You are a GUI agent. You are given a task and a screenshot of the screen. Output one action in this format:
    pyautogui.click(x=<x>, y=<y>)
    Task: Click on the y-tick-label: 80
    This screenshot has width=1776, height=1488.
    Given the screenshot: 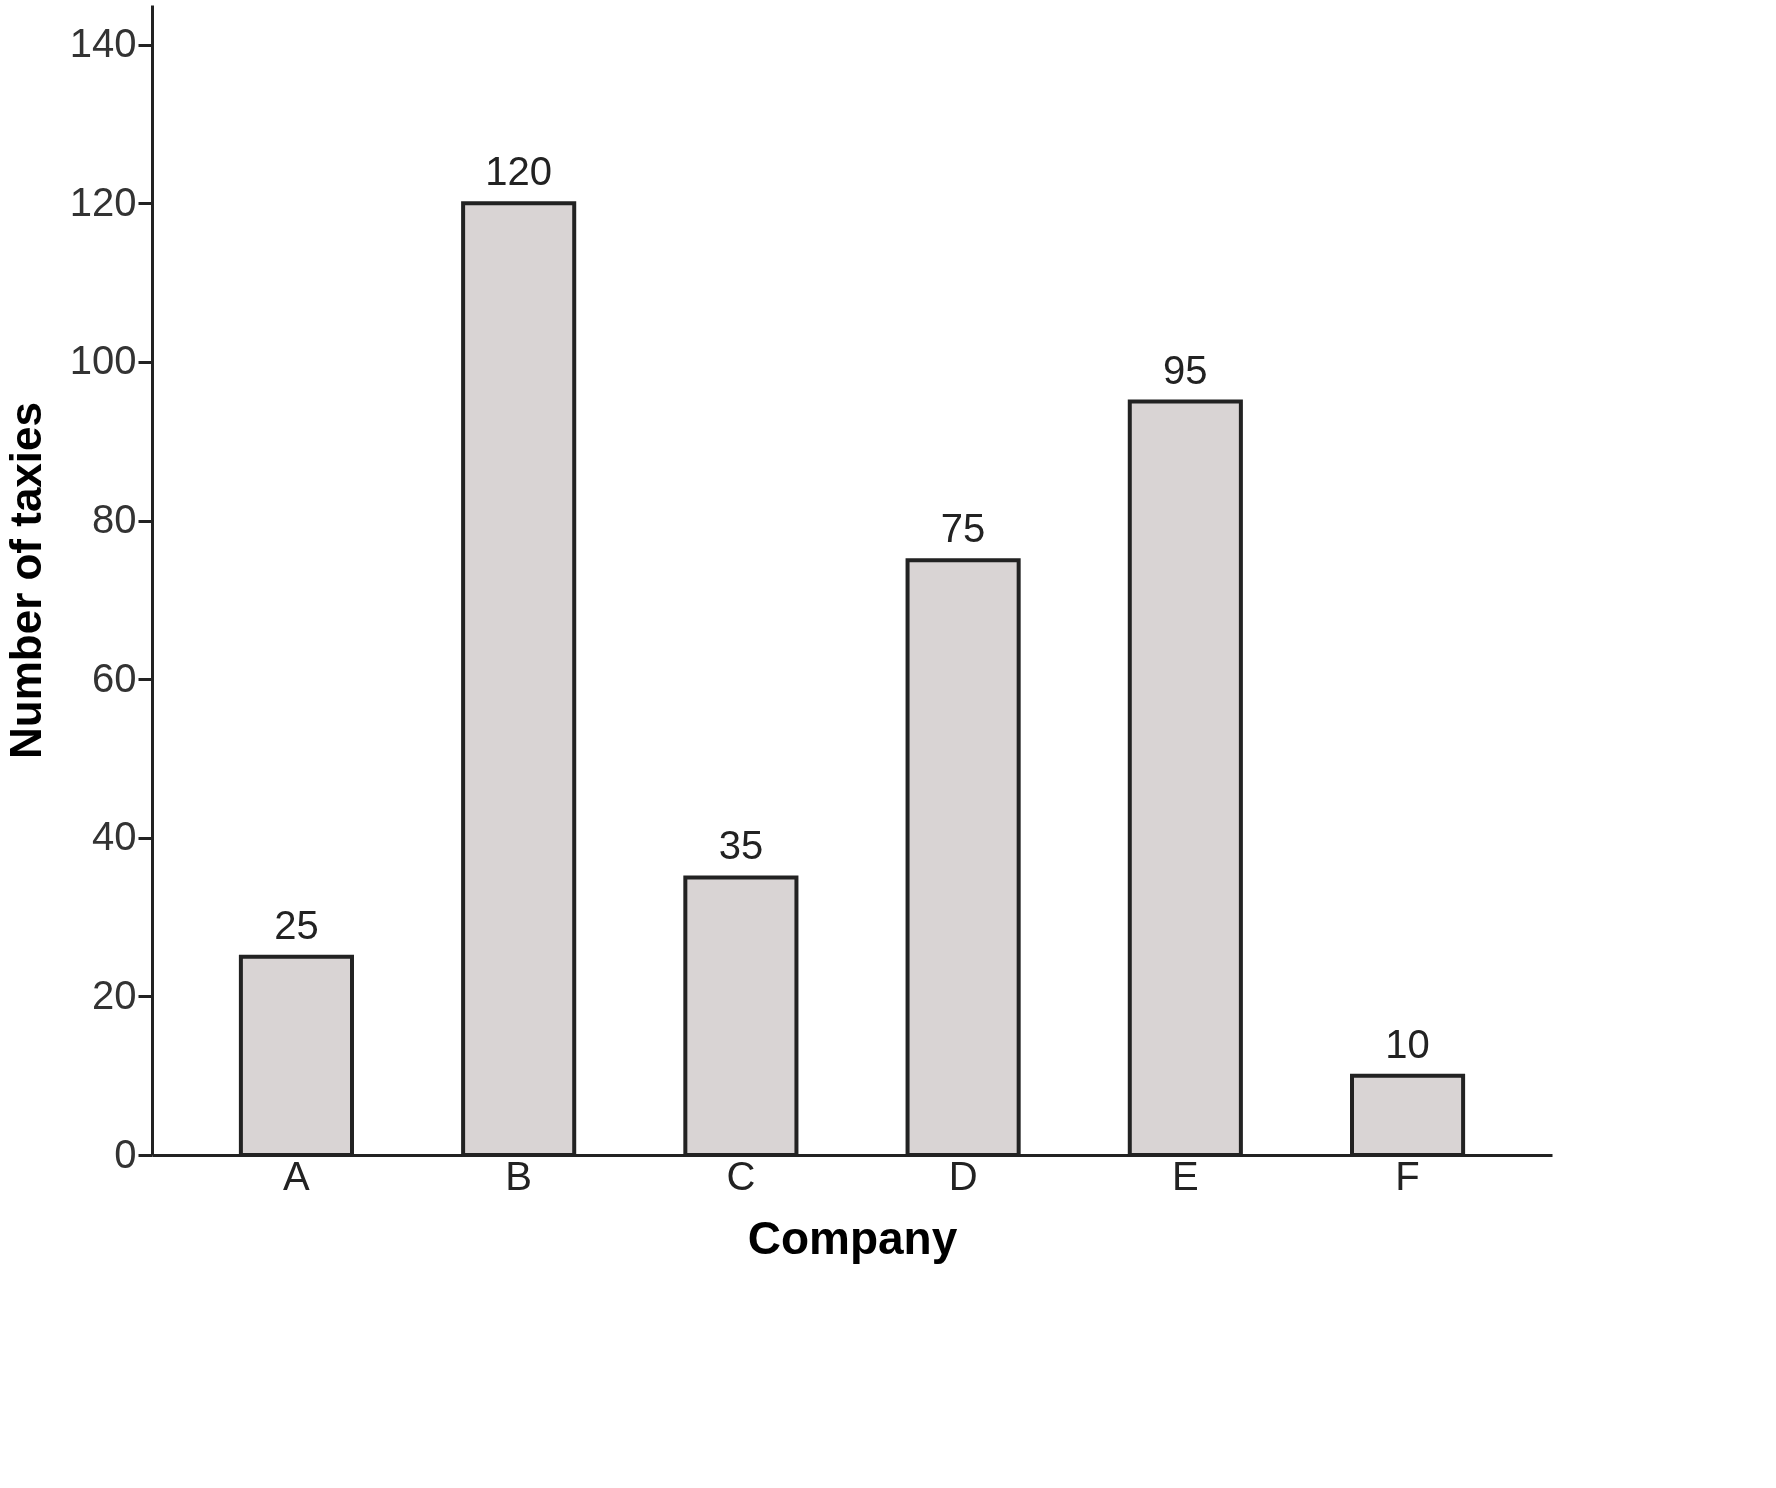 What is the action you would take?
    pyautogui.click(x=114, y=519)
    